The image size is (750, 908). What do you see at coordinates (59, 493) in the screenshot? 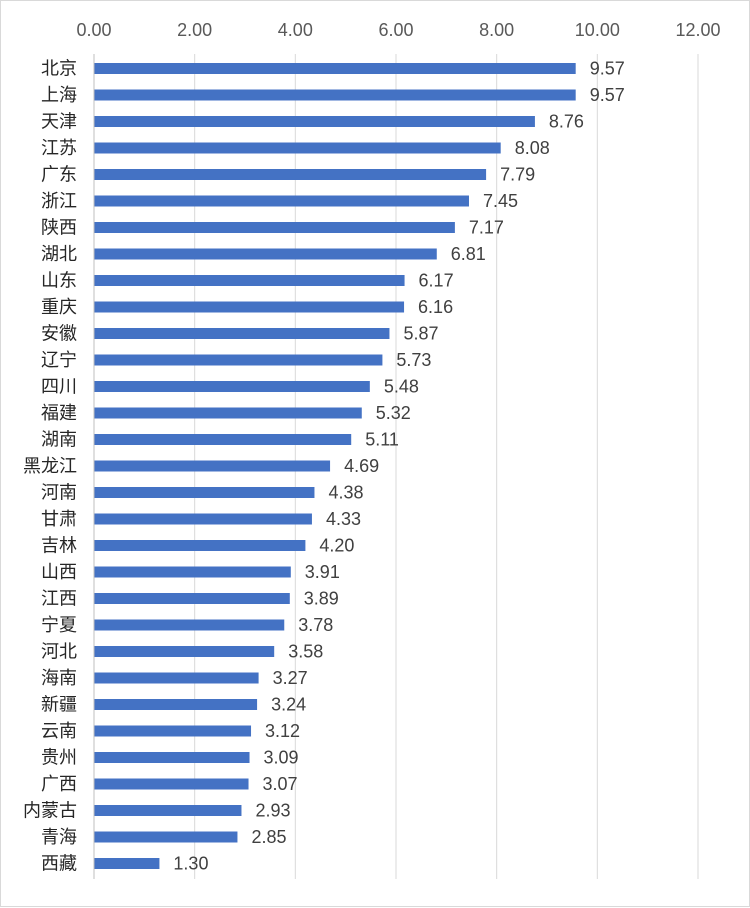
I see `category-label: 河南` at bounding box center [59, 493].